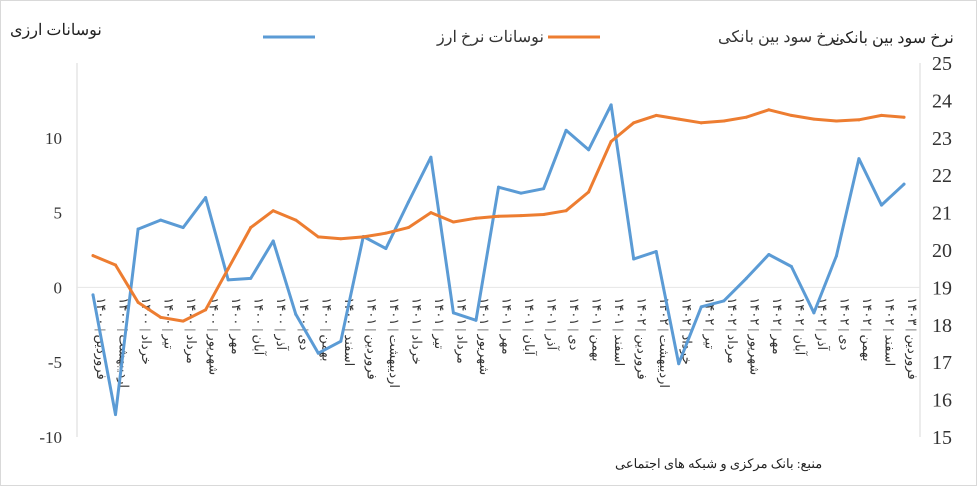 The image size is (977, 486). Describe the element at coordinates (779, 37) in the screenshot. I see `legend-label: نرخ سود بین بانکی` at that location.